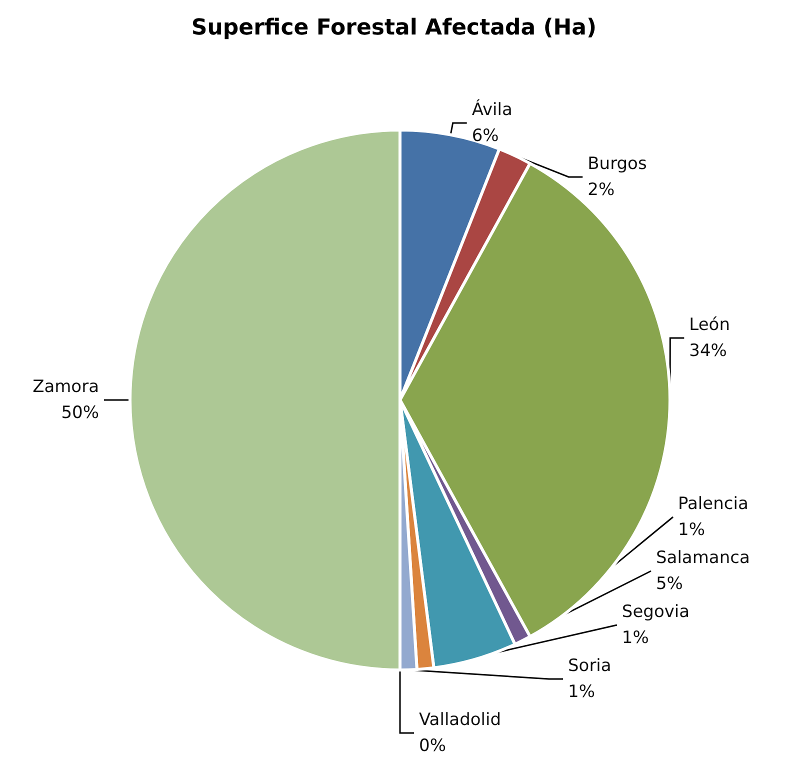  I want to click on data-label: 6%, so click(485, 136).